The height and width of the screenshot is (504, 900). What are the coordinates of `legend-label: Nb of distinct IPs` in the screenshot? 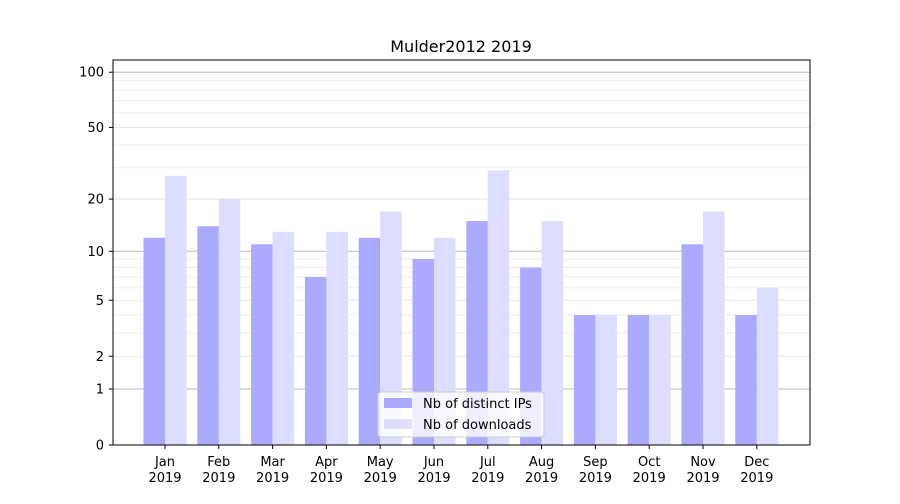 It's located at (477, 404).